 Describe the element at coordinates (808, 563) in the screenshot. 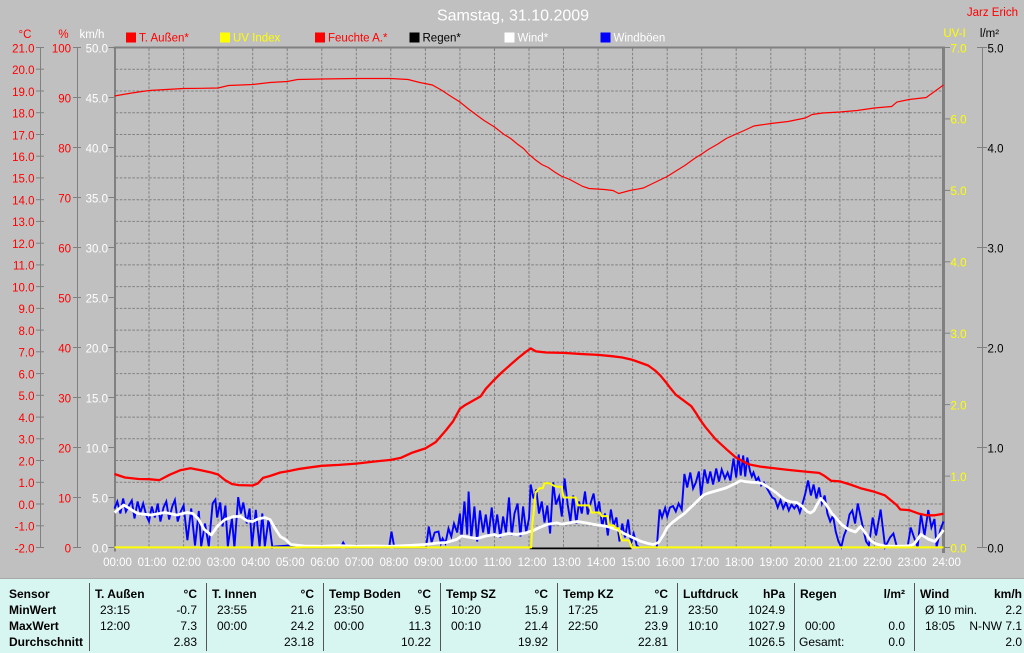

I see `svg-text: 20:00` at that location.